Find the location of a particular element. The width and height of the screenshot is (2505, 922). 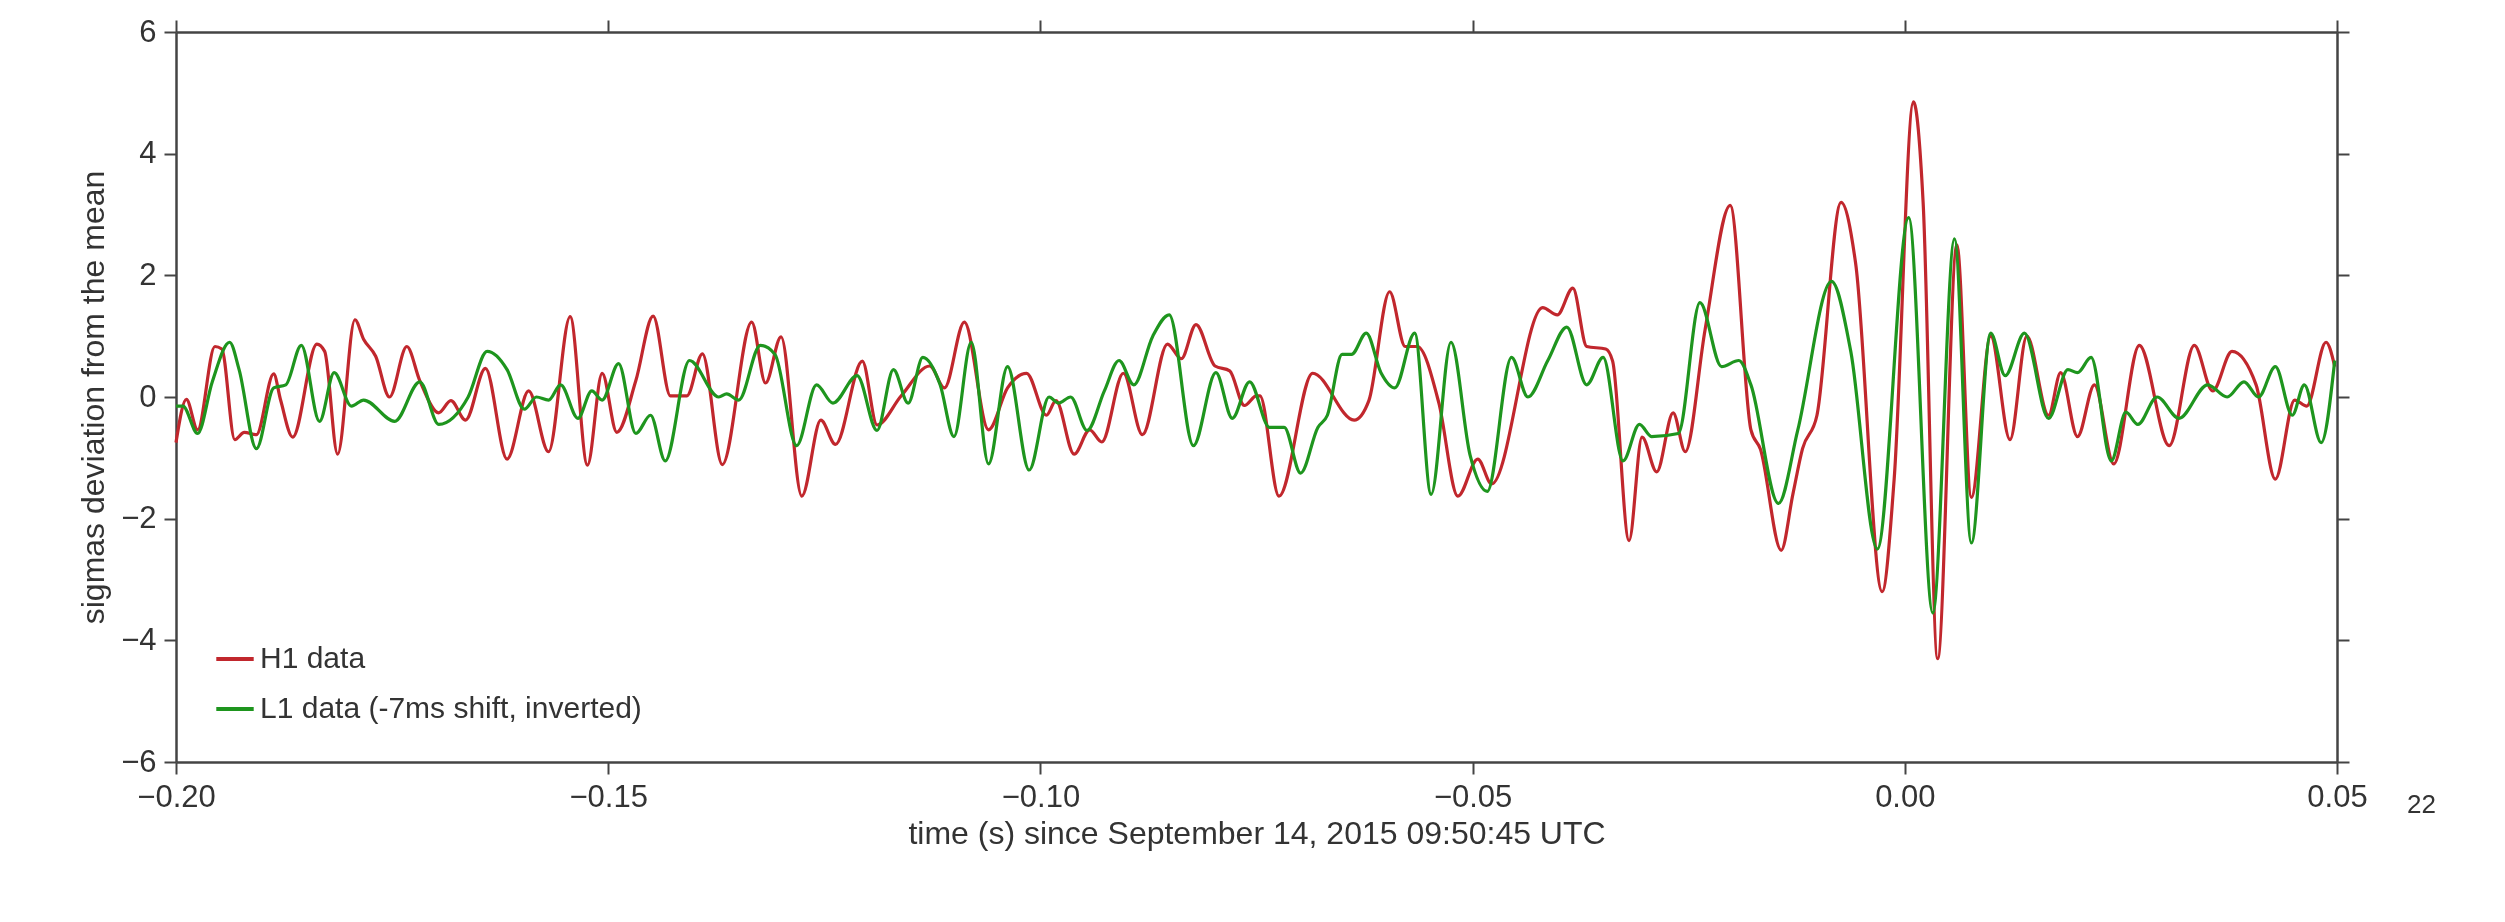

y-tick-label: −2 is located at coordinates (139, 518).